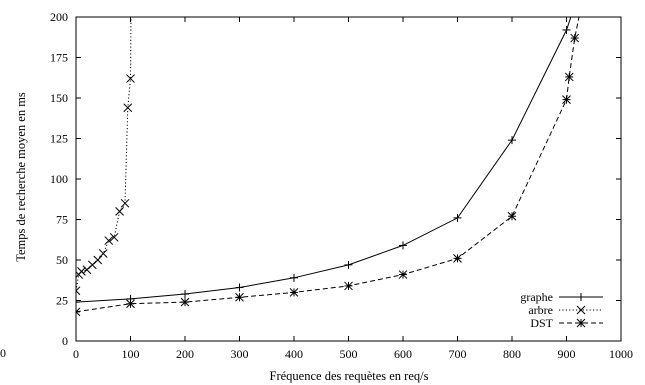 This screenshot has height=385, width=645. Describe the element at coordinates (62, 260) in the screenshot. I see `y-tick-label: 50` at that location.